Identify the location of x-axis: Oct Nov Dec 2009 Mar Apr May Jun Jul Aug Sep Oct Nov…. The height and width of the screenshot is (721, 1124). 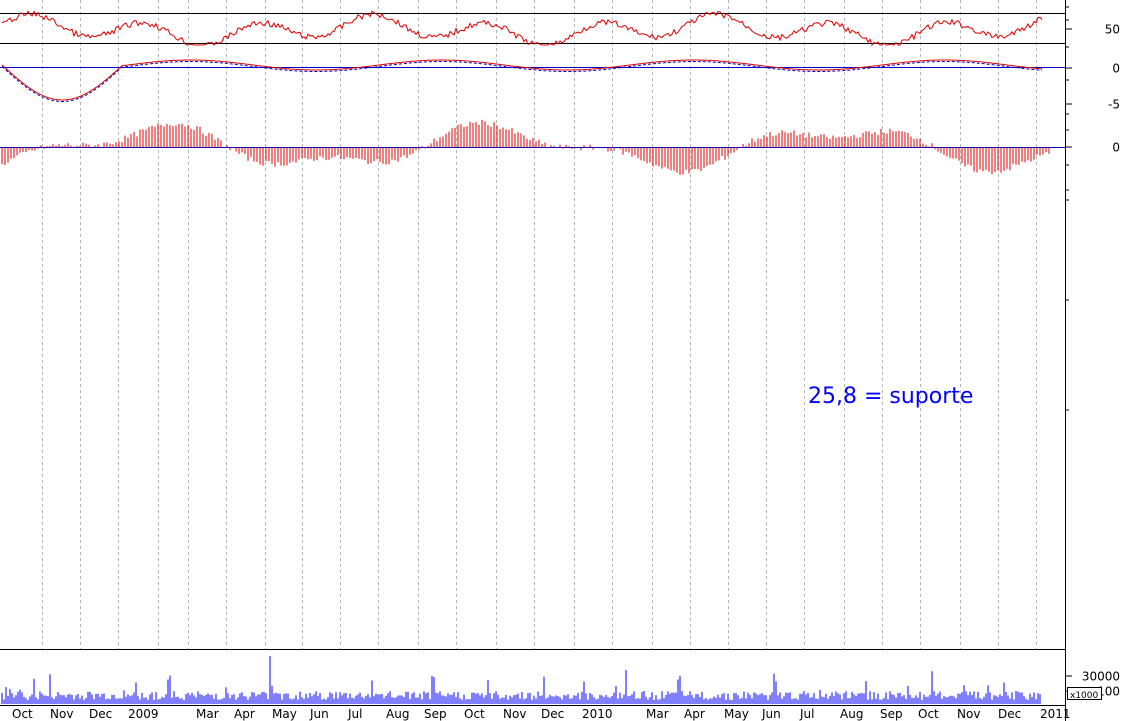
(541, 714).